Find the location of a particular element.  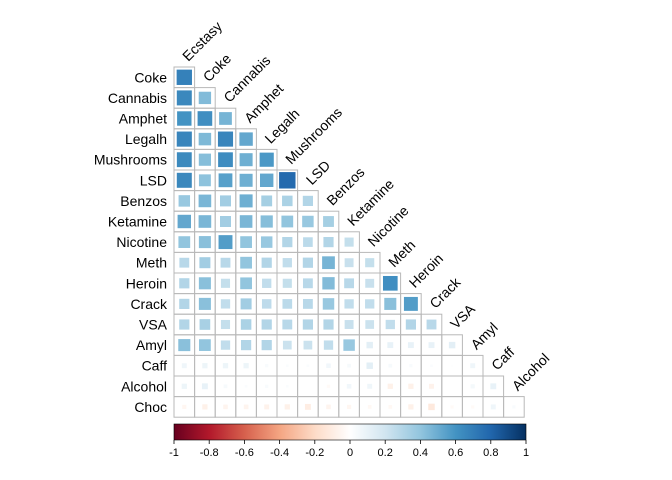

corr-square-crack-meth is located at coordinates (390, 303).